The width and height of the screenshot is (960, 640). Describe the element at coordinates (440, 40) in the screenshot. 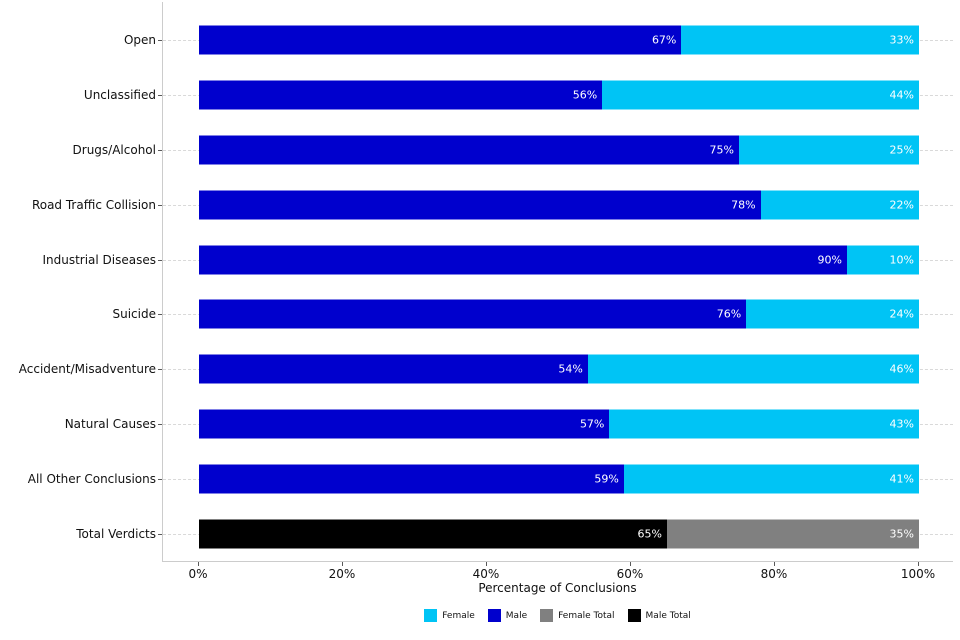

I see `bar-segment-male: 67%` at that location.